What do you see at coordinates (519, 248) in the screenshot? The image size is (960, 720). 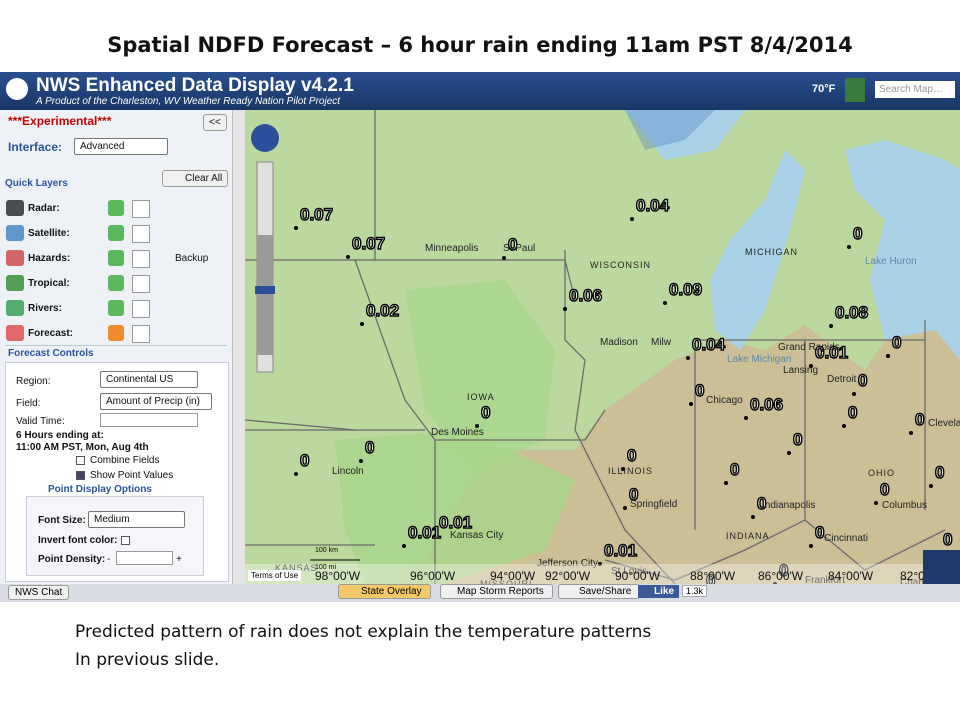 I see `map-label: St Paul` at bounding box center [519, 248].